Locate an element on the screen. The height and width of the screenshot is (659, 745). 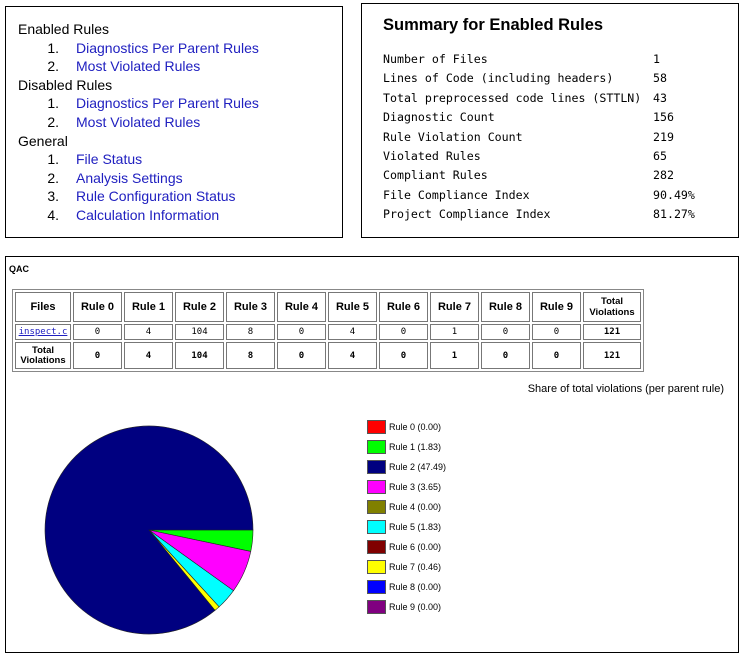
table-cell: 104 is located at coordinates (199, 332).